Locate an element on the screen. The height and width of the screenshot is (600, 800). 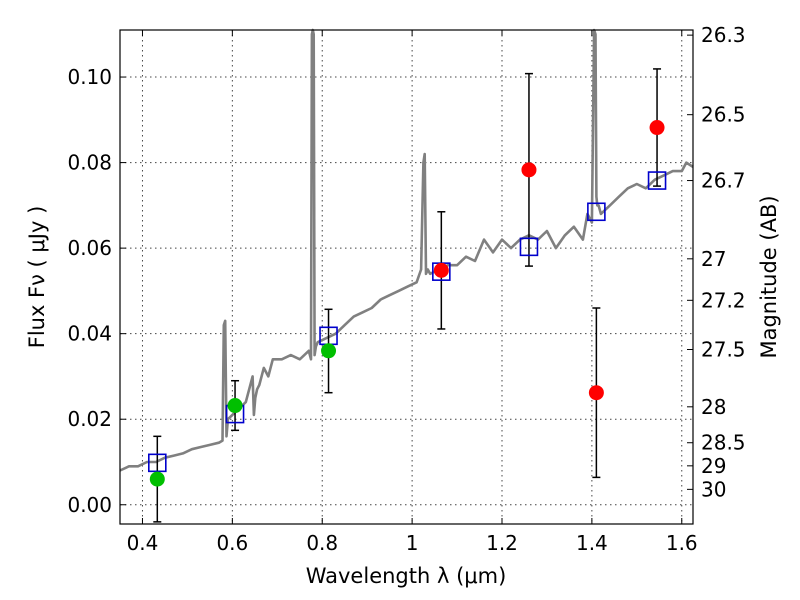
right-tick-label: 28.5 is located at coordinates (723, 443).